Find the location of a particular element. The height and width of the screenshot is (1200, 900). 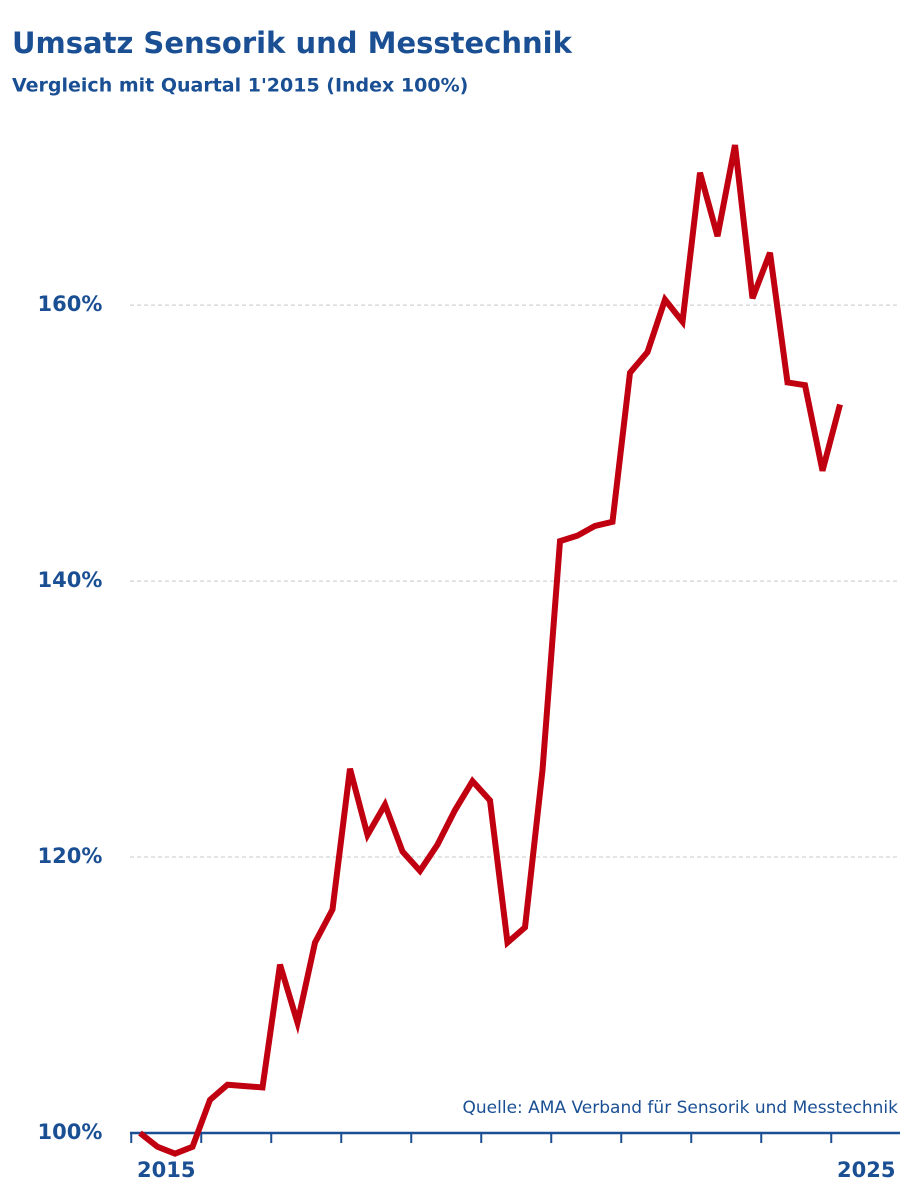

chart-title: Umsatz Sensorik und Messtechnik is located at coordinates (292, 43).